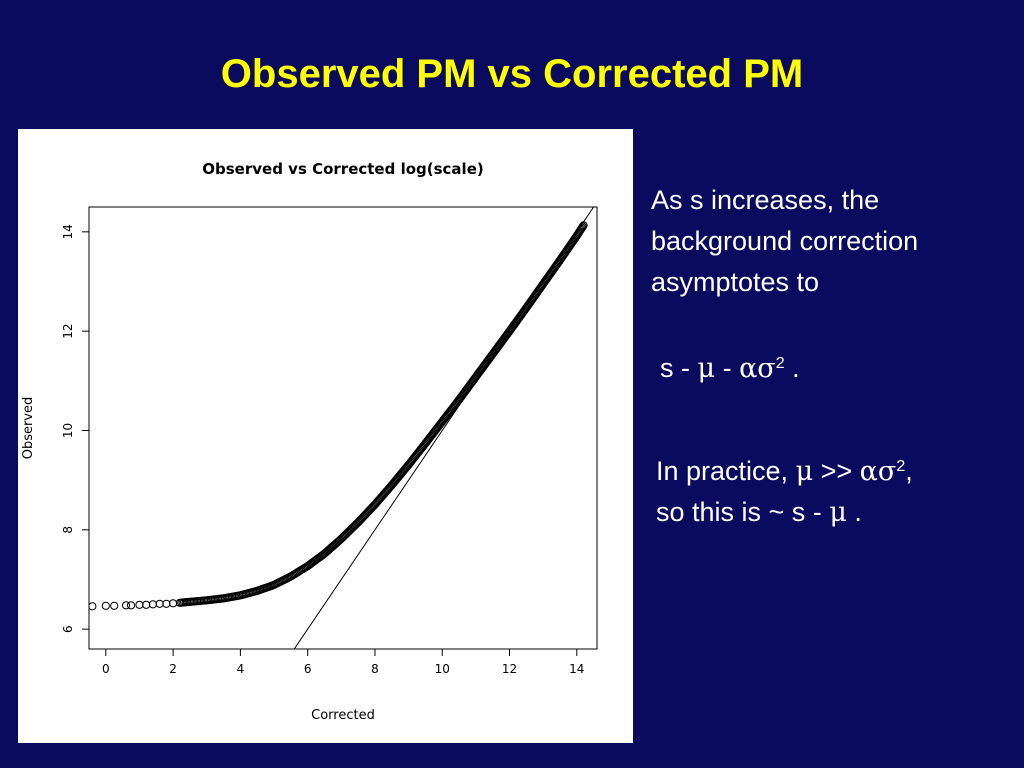 This screenshot has height=768, width=1024. Describe the element at coordinates (28, 428) in the screenshot. I see `y-axis-label: Observed` at that location.